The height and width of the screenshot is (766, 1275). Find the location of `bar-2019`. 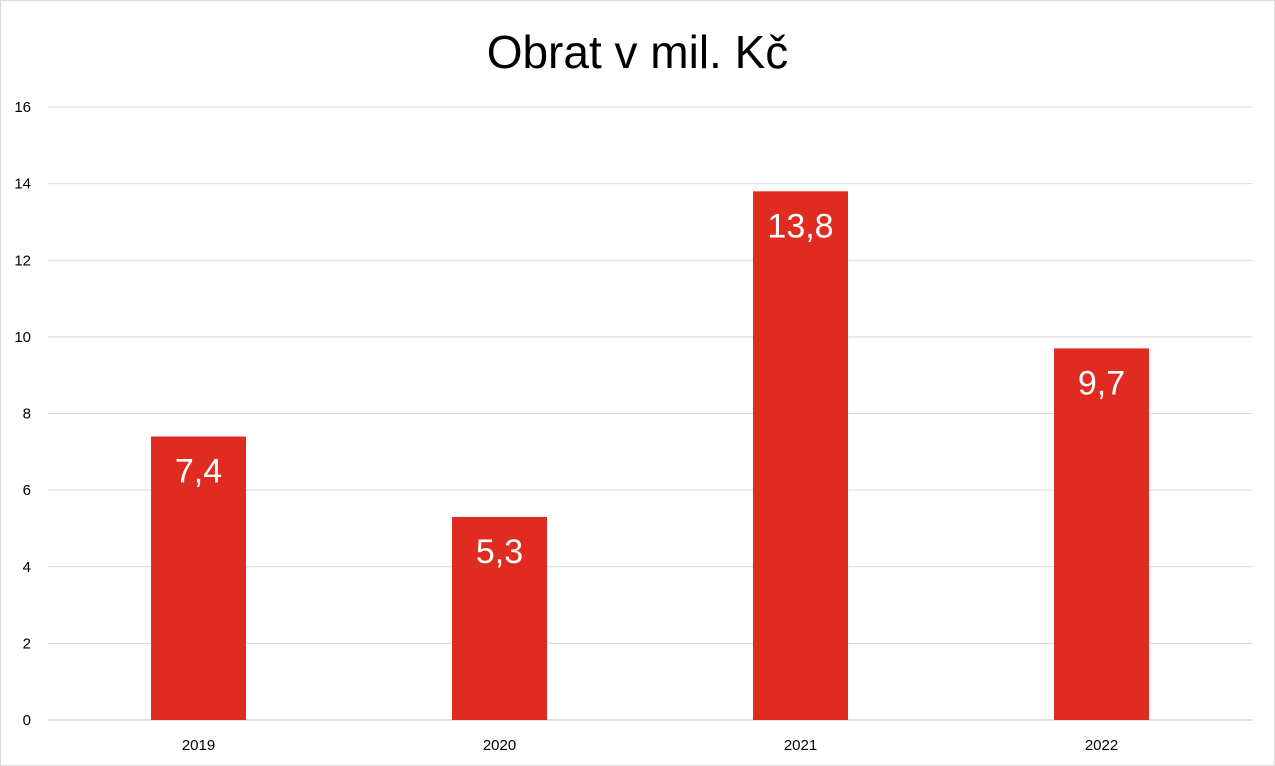

bar-2019 is located at coordinates (198, 578).